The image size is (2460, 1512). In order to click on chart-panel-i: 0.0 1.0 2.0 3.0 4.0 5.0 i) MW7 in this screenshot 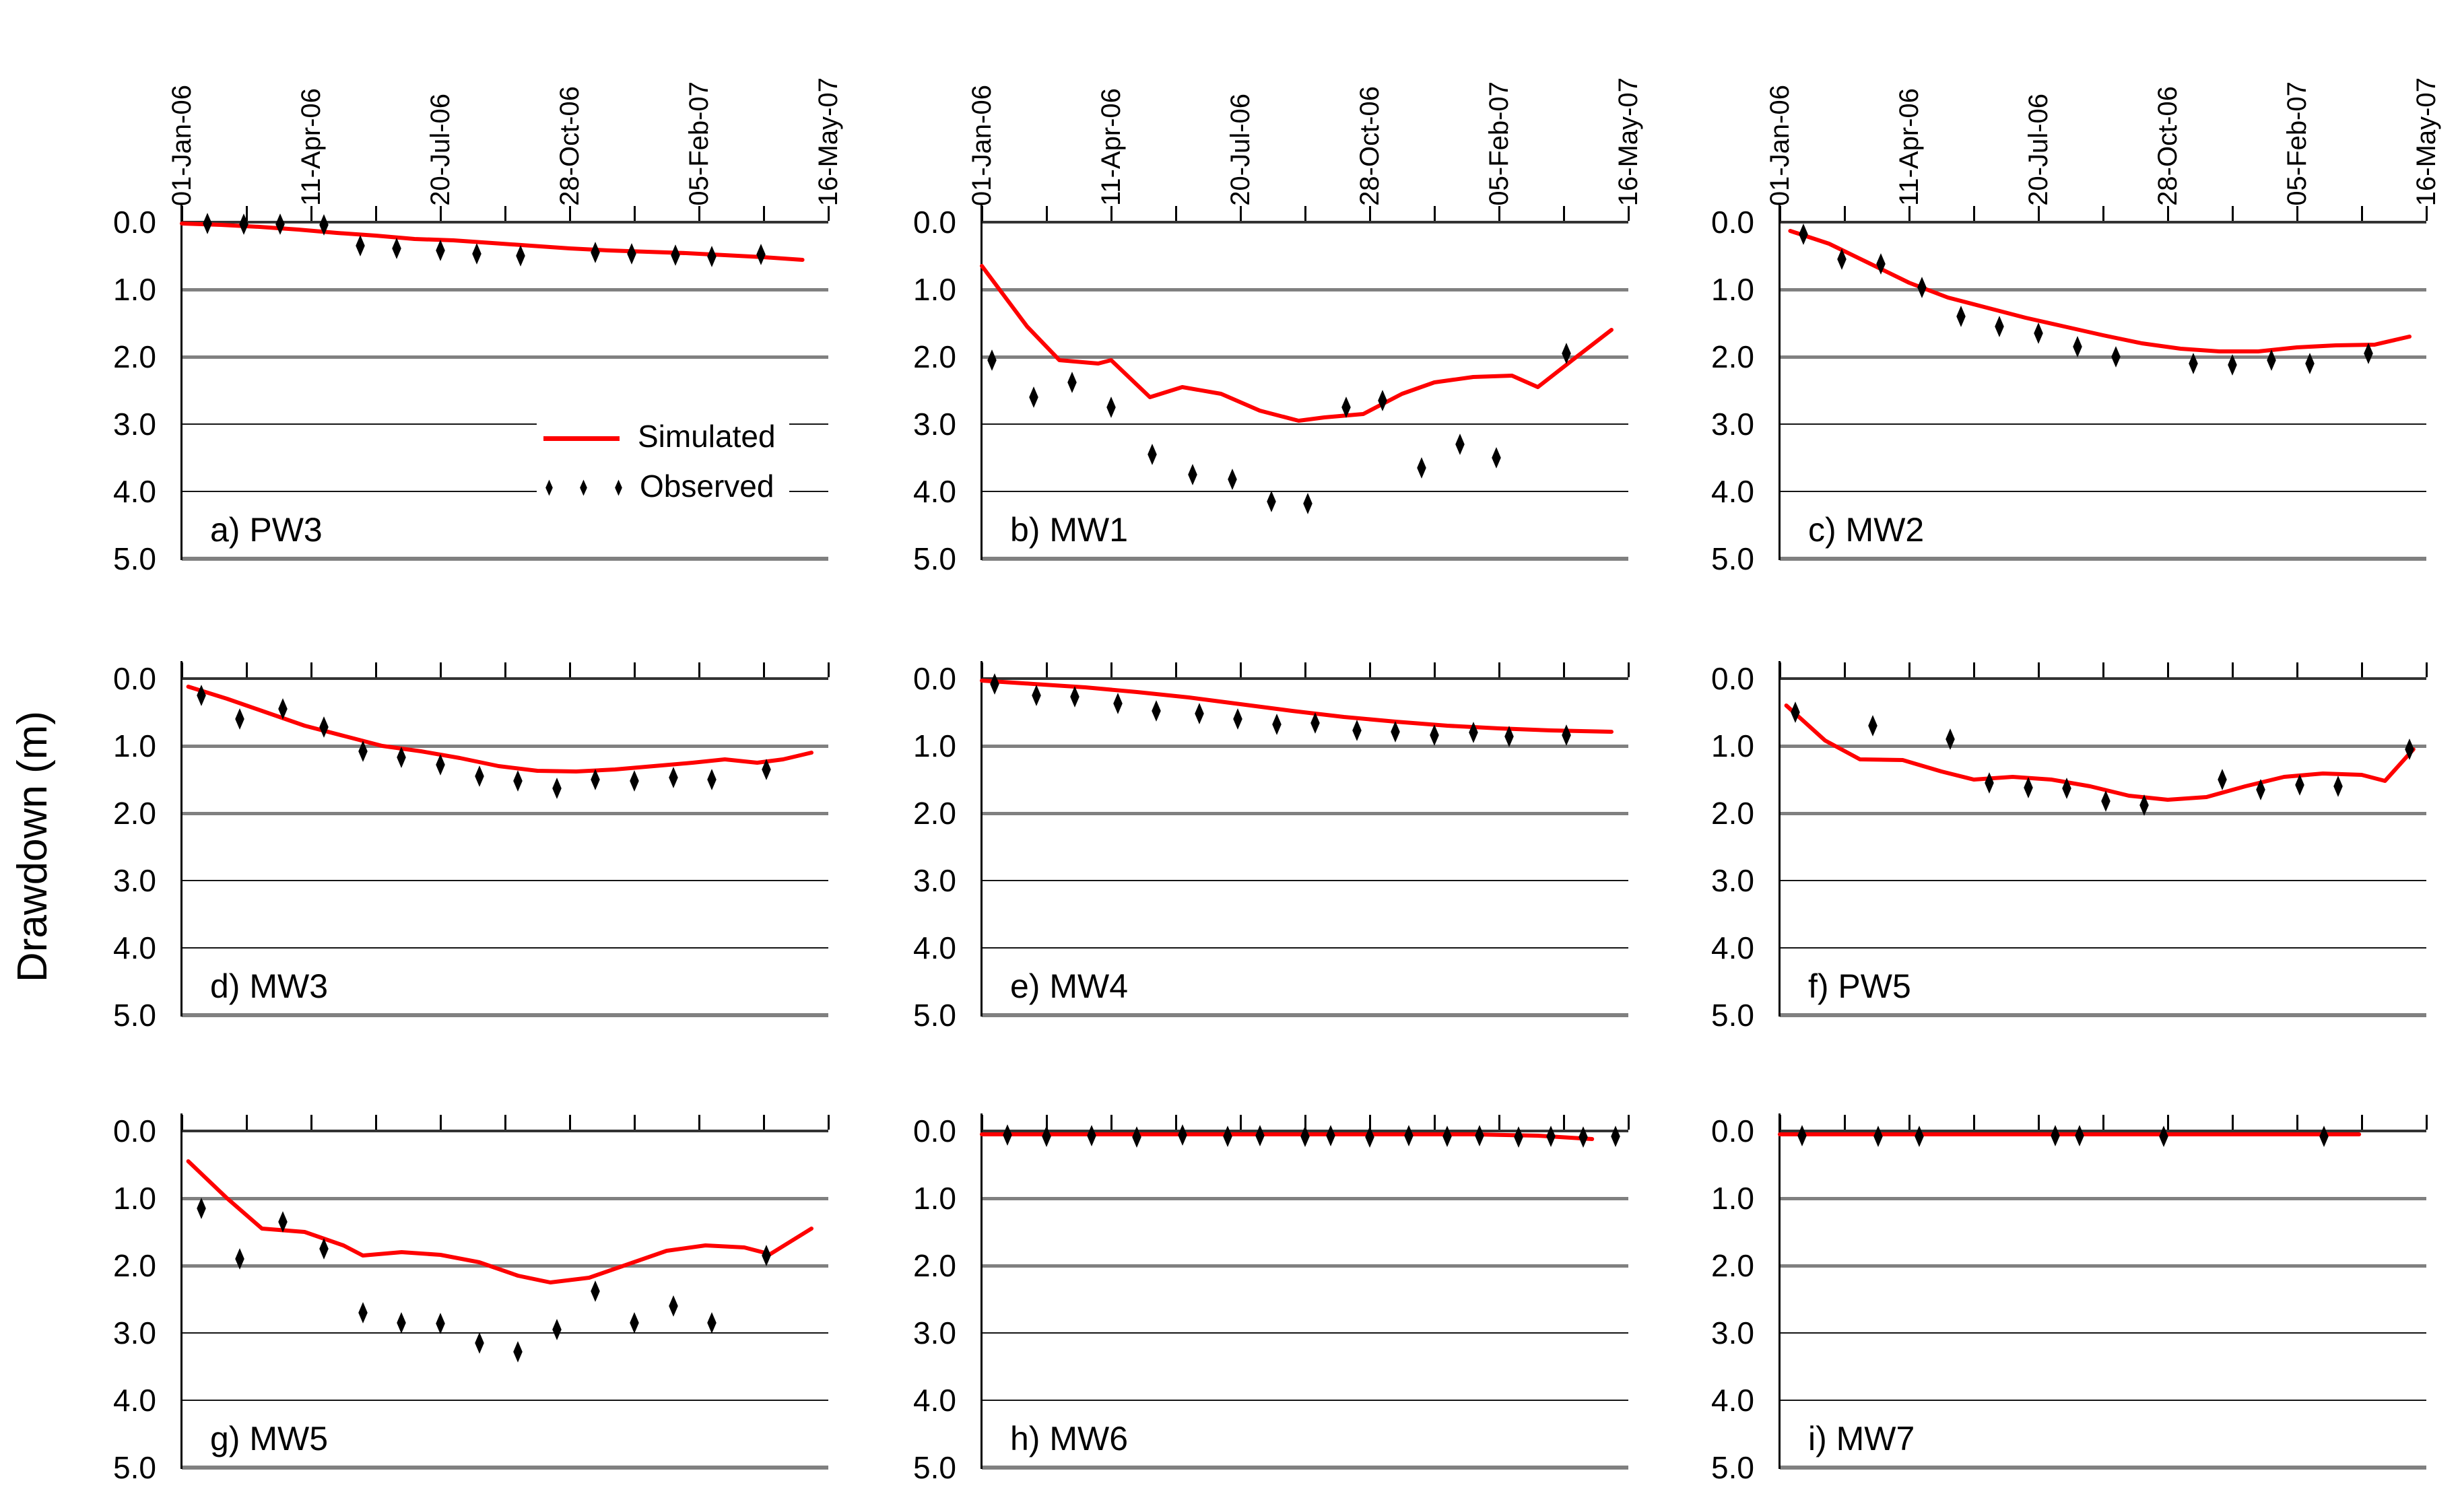, I will do `click(2069, 1299)`.